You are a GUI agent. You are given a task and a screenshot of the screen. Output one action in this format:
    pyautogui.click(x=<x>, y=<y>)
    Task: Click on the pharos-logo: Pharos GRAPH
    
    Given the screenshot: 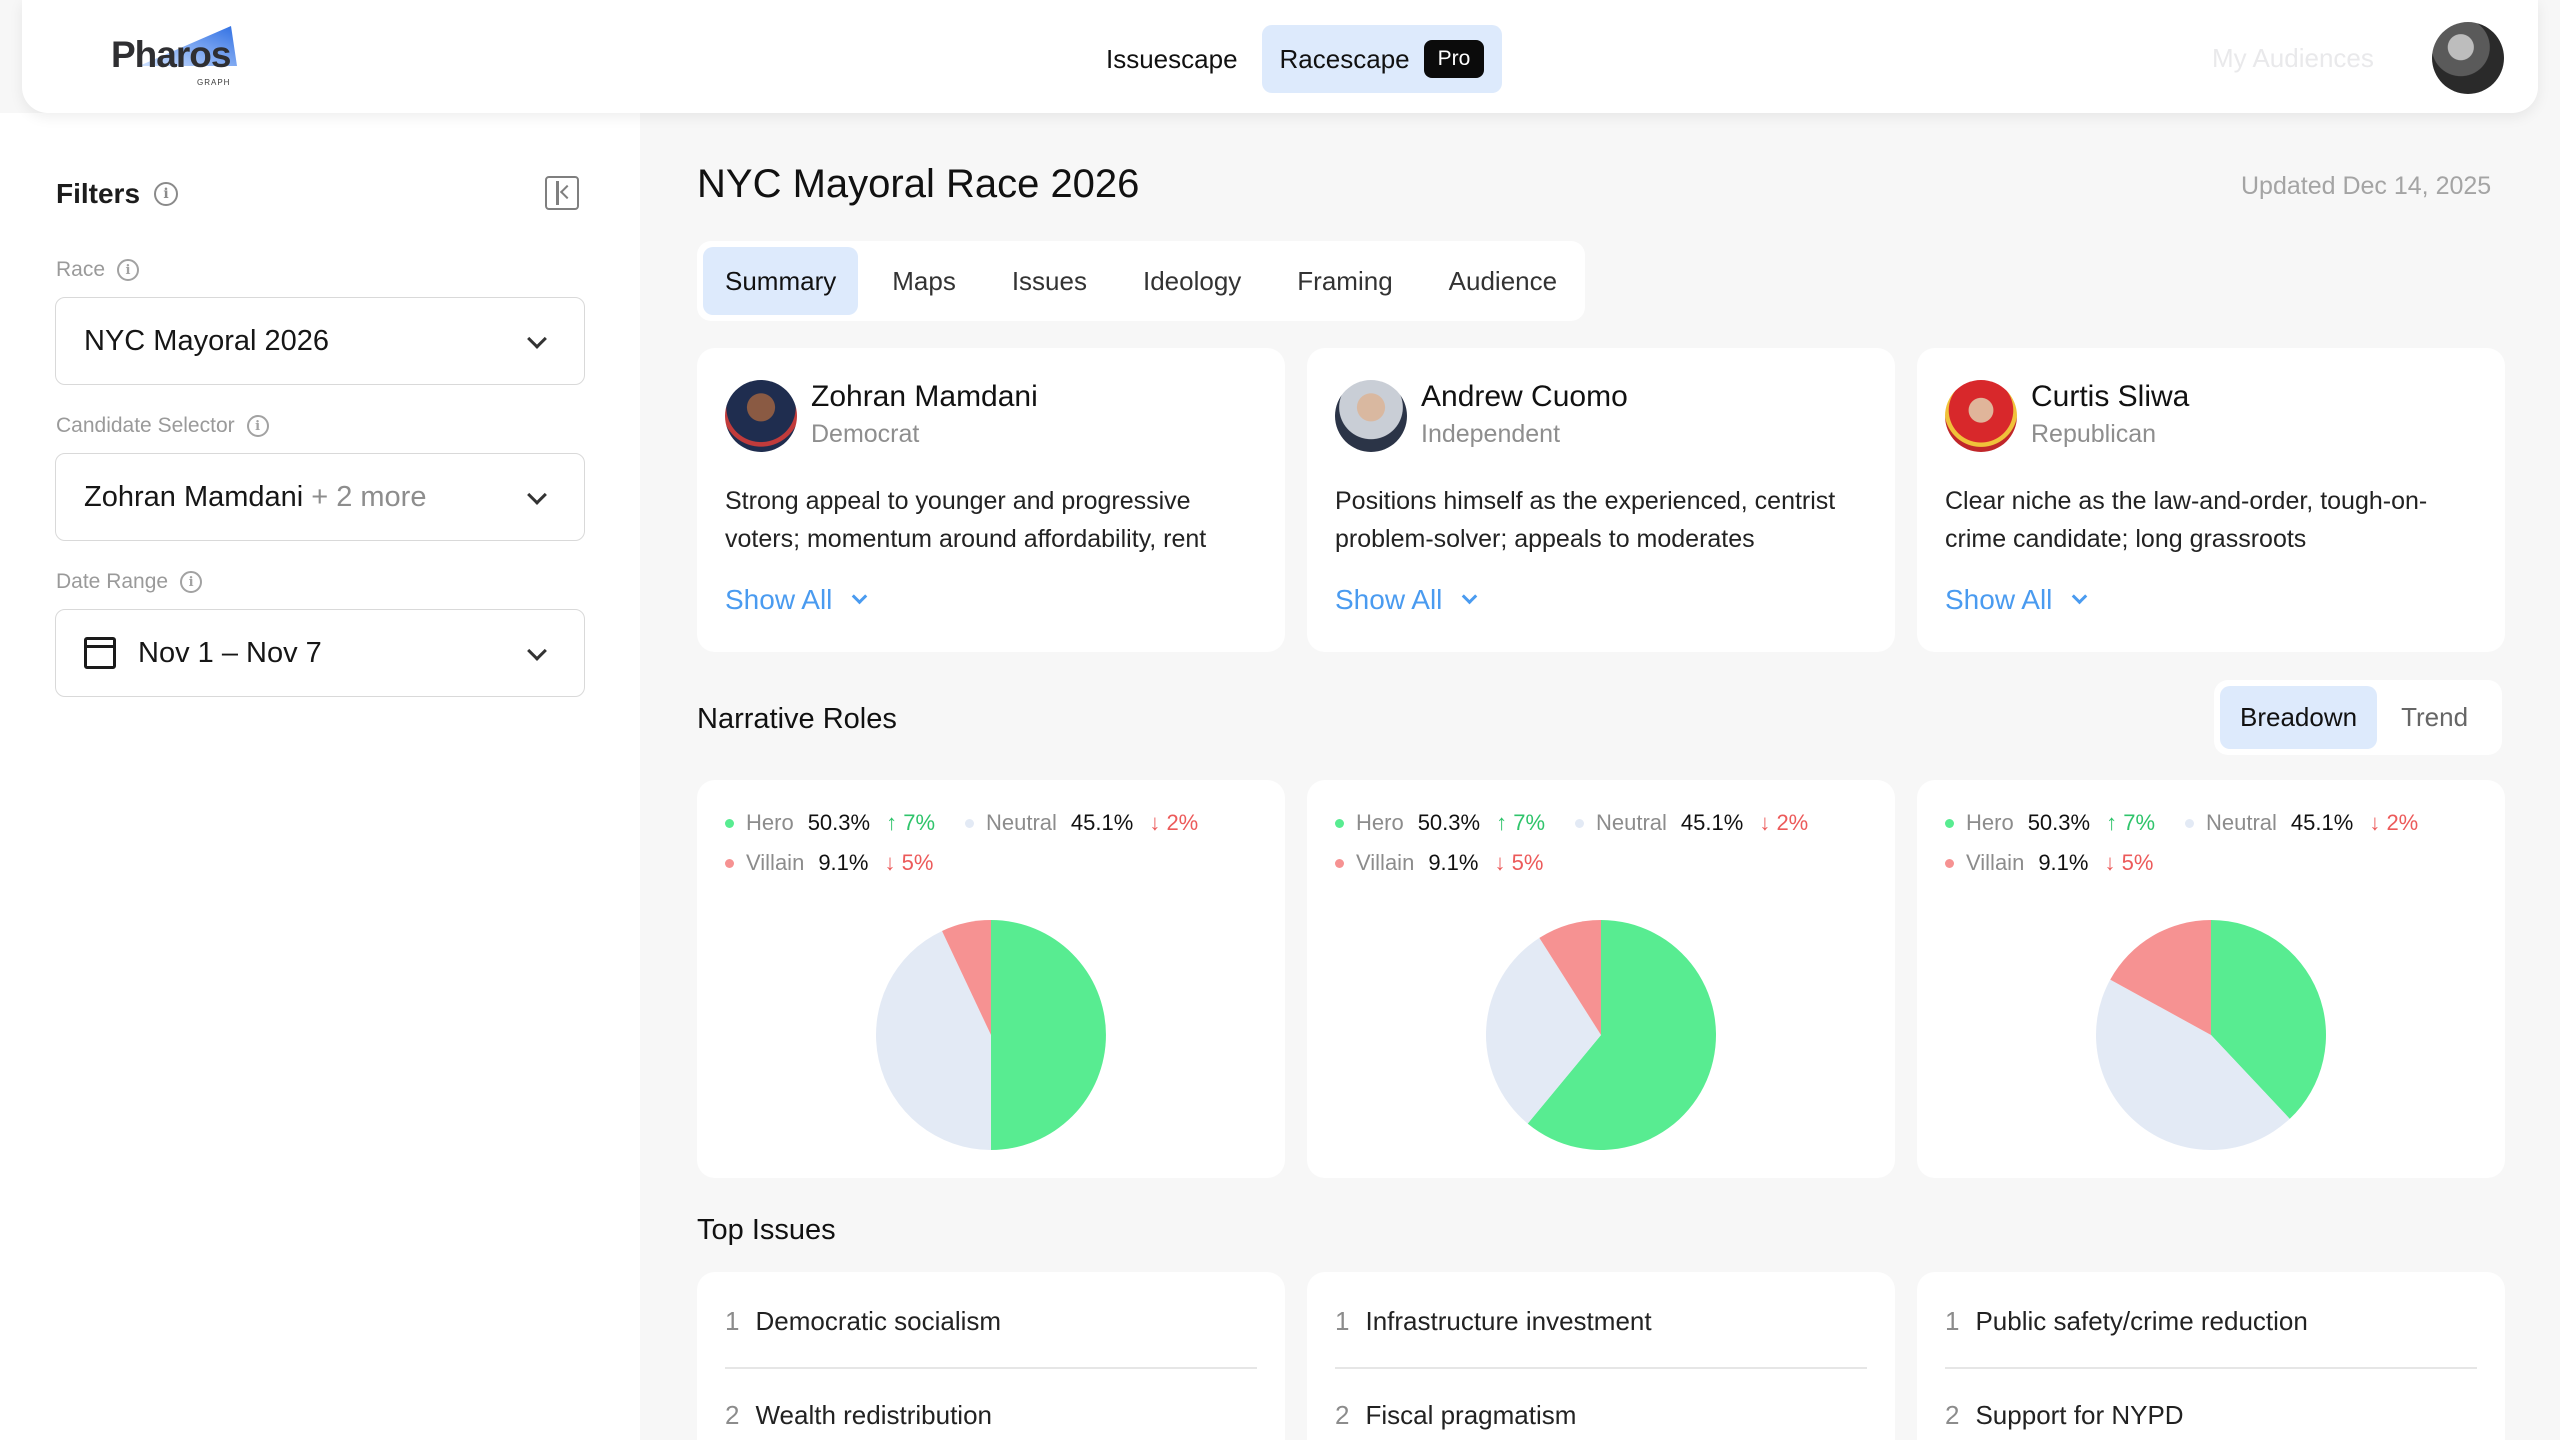 What is the action you would take?
    pyautogui.click(x=169, y=58)
    